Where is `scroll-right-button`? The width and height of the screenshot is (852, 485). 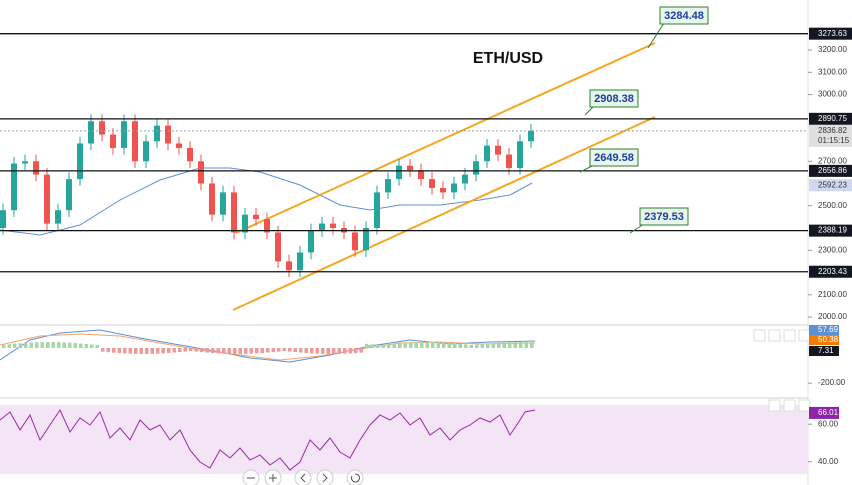
scroll-right-button is located at coordinates (325, 477).